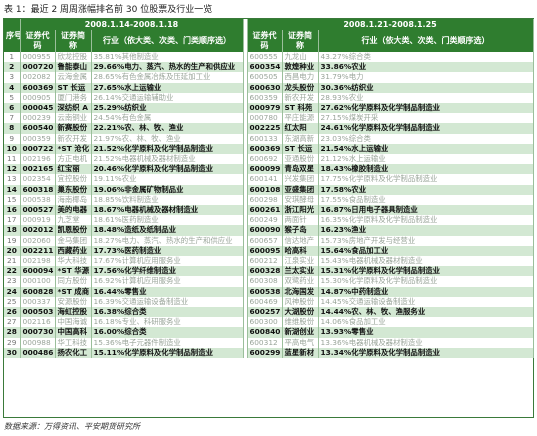  What do you see at coordinates (12, 312) in the screenshot?
I see `row-seq: 26` at bounding box center [12, 312].